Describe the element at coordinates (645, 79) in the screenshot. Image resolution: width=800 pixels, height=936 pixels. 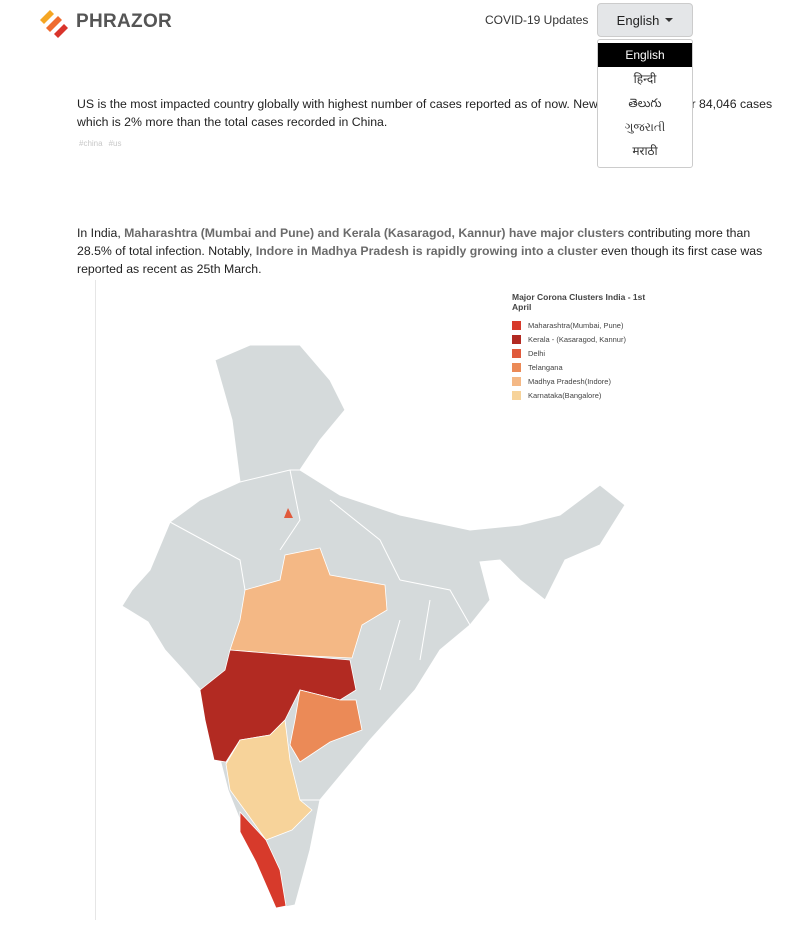
I see `language-option: हिन्दी` at that location.